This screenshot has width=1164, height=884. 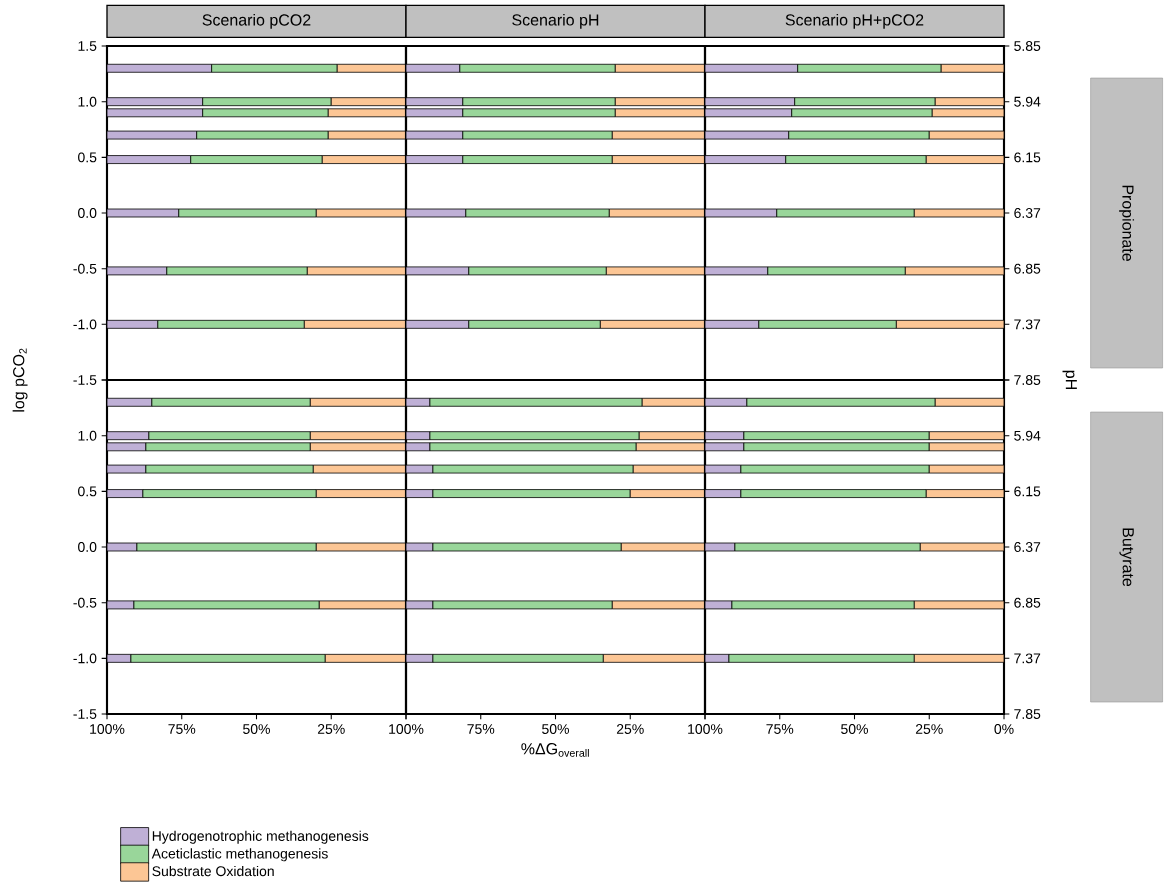 What do you see at coordinates (239, 855) in the screenshot?
I see `legend-label: Aceticlastic methanogenesis` at bounding box center [239, 855].